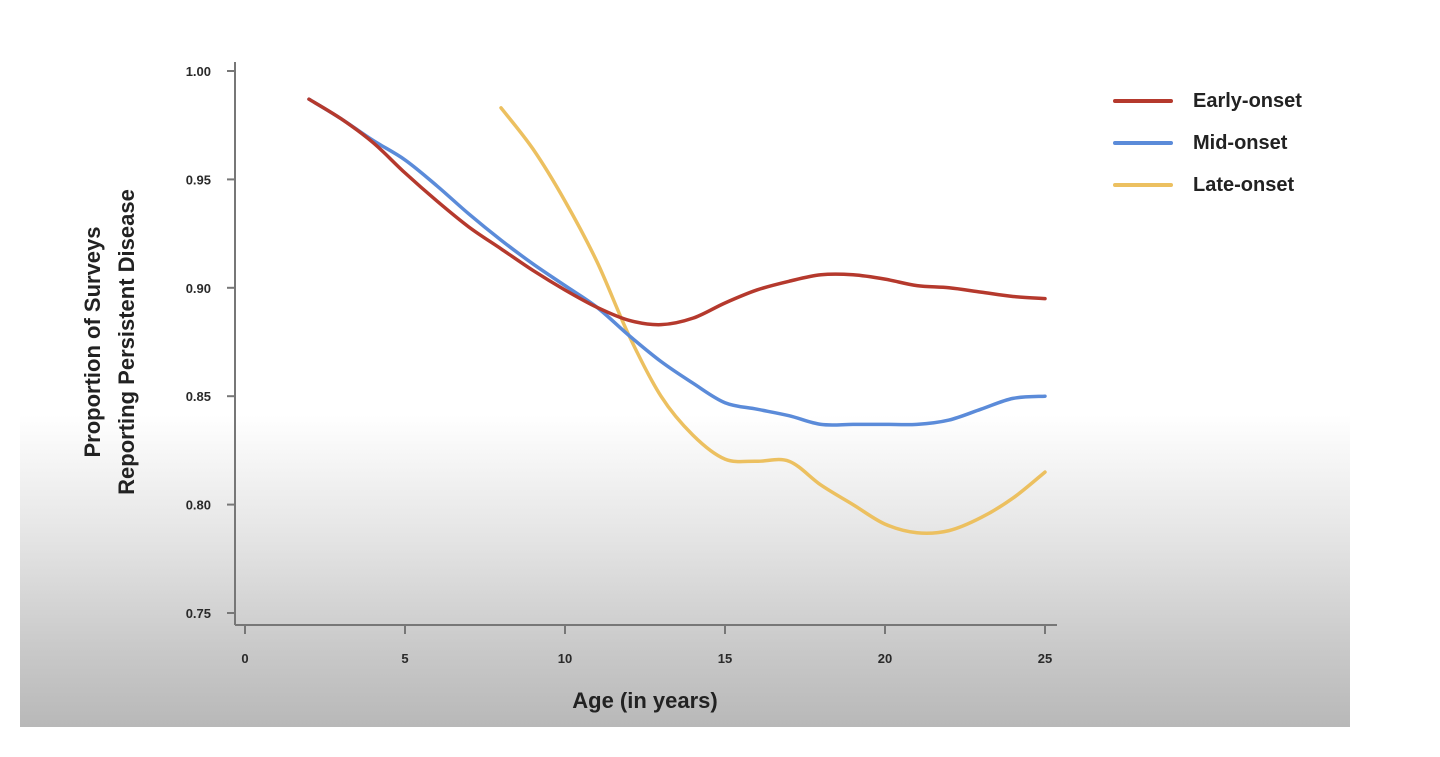  I want to click on legend-swatch-late-onset, so click(1143, 185).